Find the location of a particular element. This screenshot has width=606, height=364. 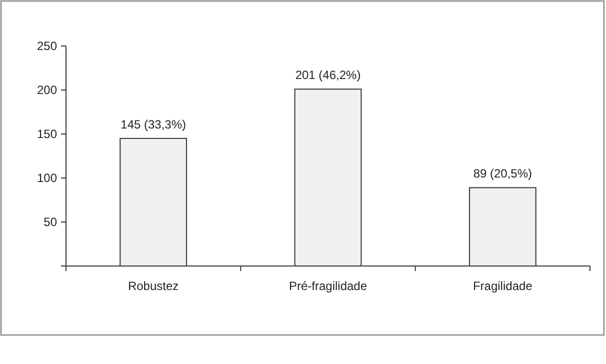

x-tick-label: Robustez is located at coordinates (153, 286).